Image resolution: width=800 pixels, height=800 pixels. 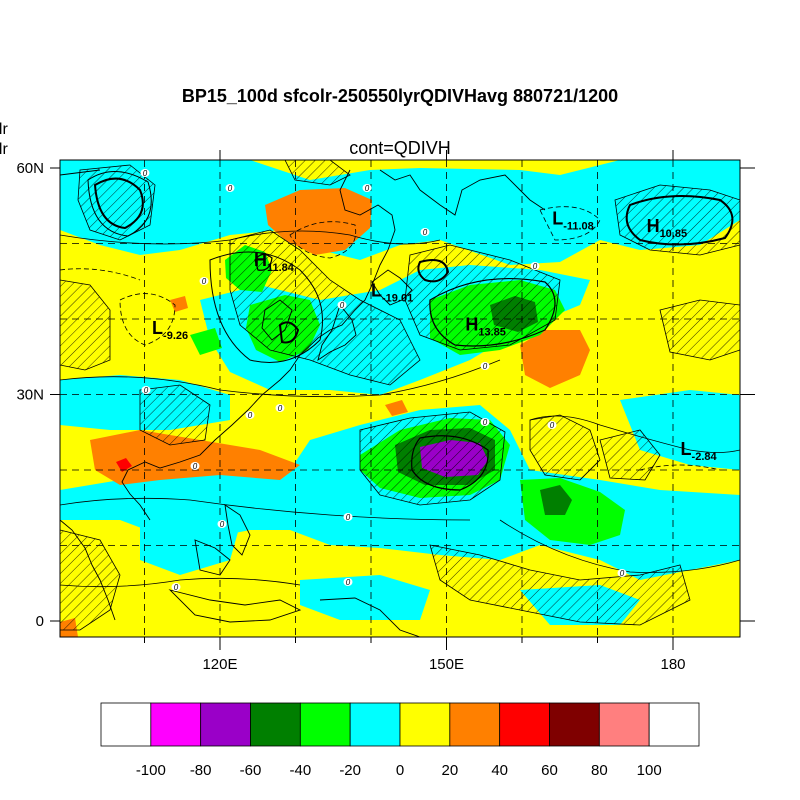 What do you see at coordinates (578, 227) in the screenshot?
I see `center-value: -11.08` at bounding box center [578, 227].